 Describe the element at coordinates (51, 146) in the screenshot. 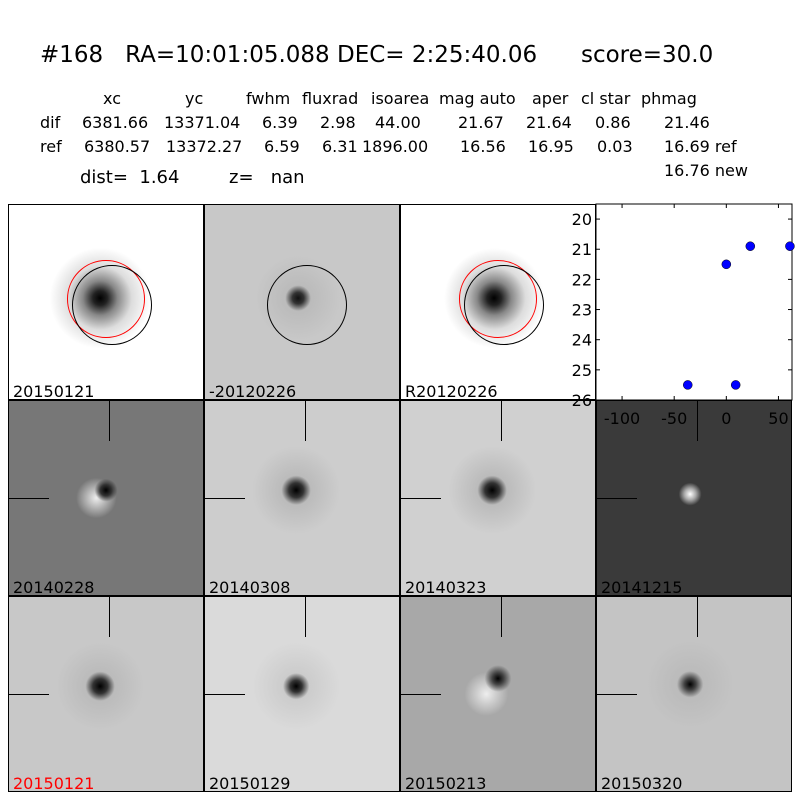

I see `row-label: ref` at that location.